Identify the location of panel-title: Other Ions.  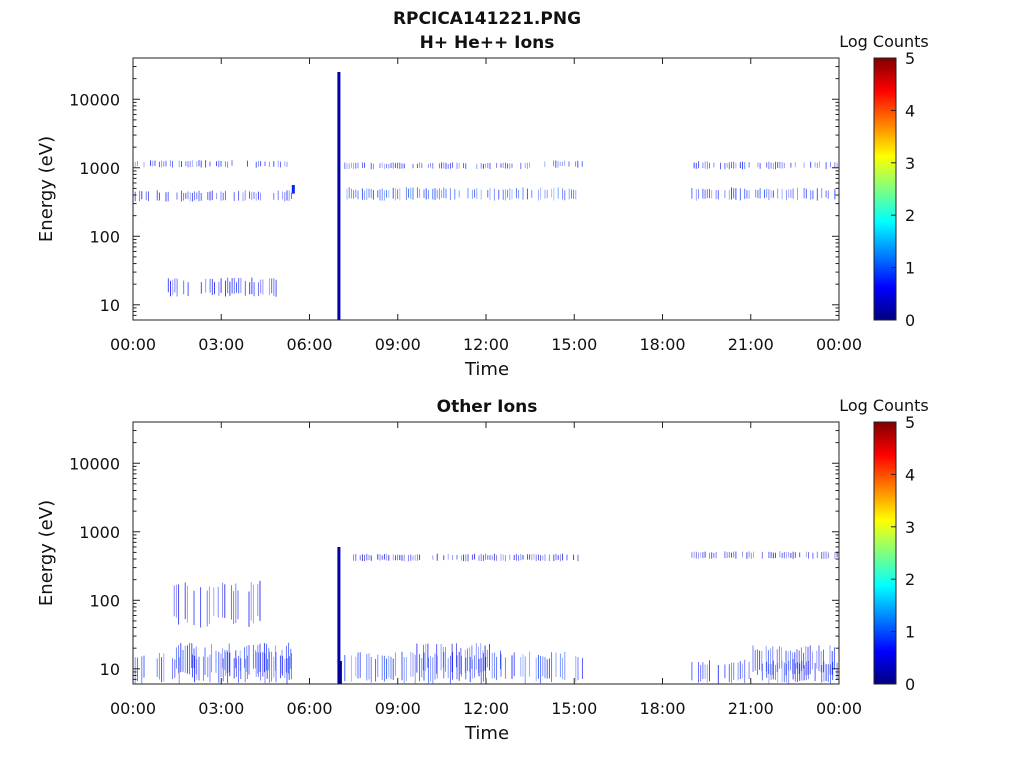
(487, 407).